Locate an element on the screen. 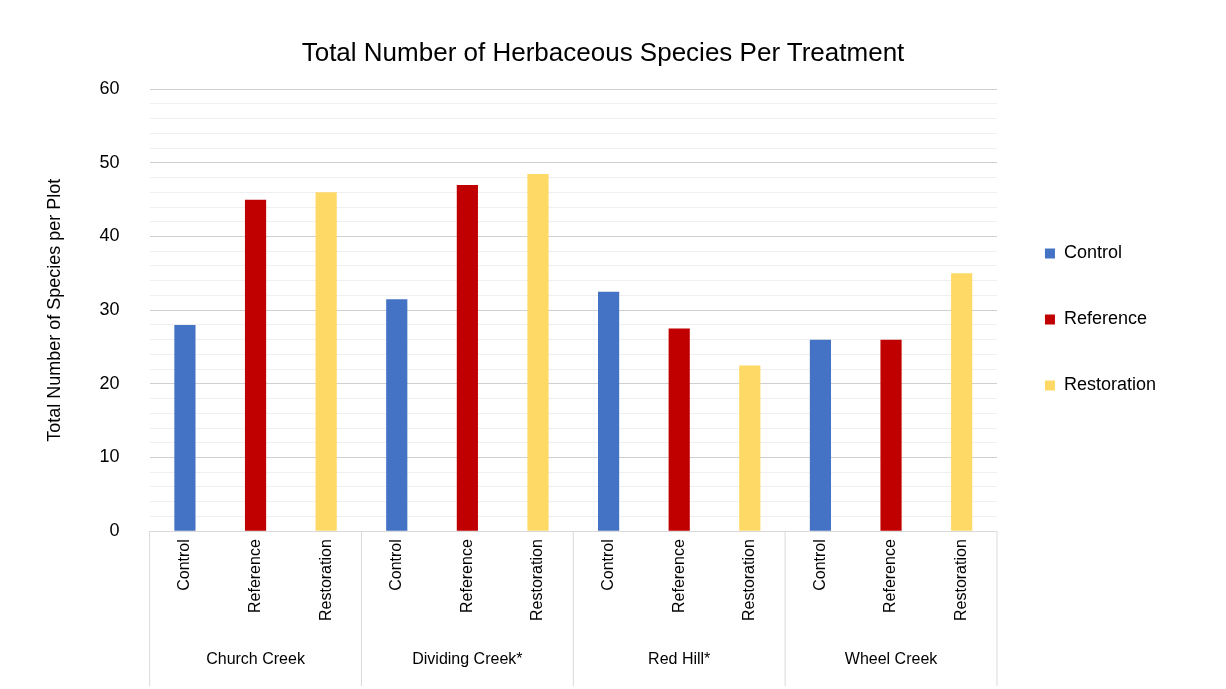 The width and height of the screenshot is (1226, 689). y-tick-label: 10 is located at coordinates (109, 456).